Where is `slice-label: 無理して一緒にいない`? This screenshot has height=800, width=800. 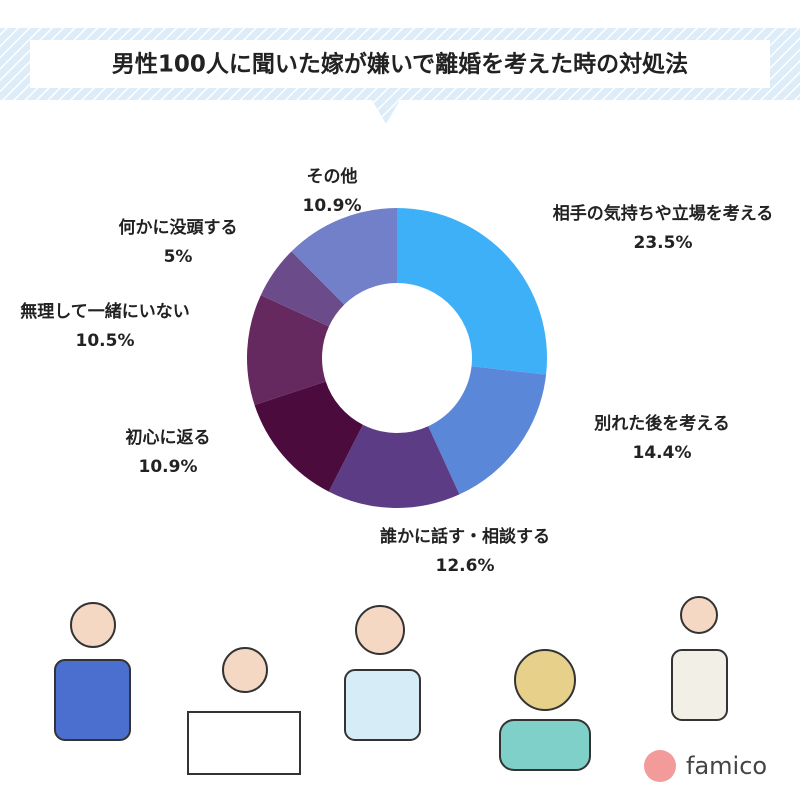
slice-label: 無理して一緒にいない is located at coordinates (105, 311).